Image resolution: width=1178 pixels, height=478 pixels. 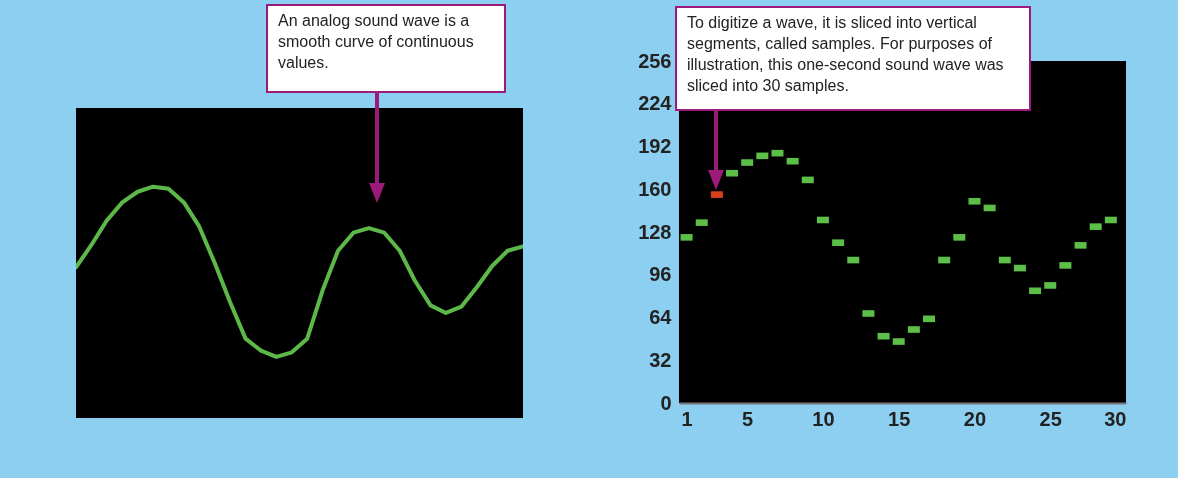 I want to click on x-tick-label: 1, so click(x=687, y=418).